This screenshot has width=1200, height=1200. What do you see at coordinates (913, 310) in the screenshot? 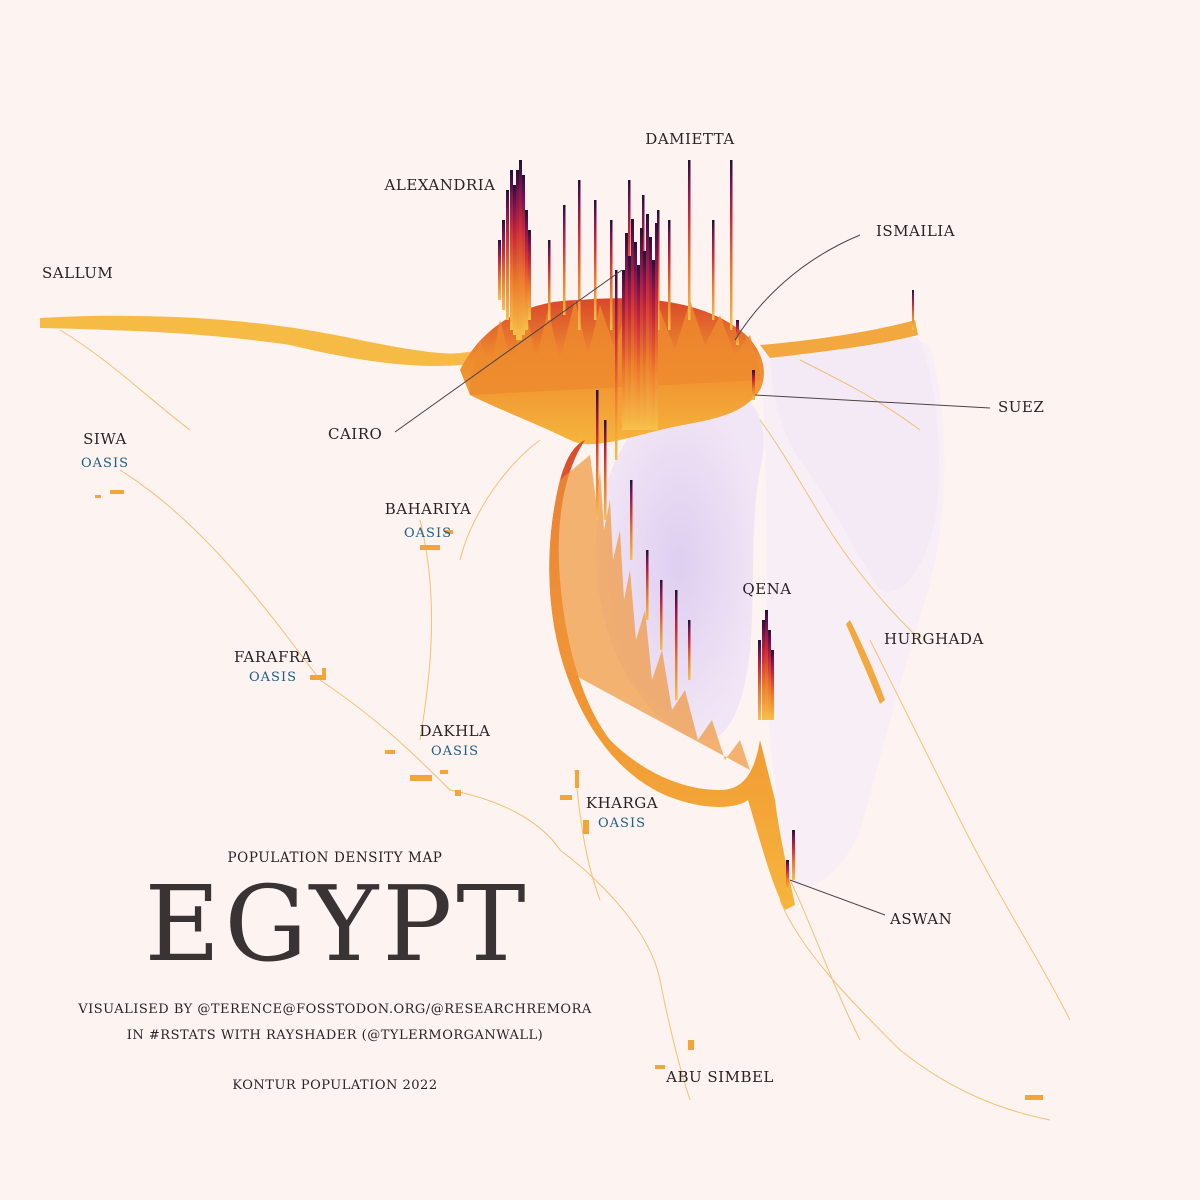
I see `sinai-spike` at bounding box center [913, 310].